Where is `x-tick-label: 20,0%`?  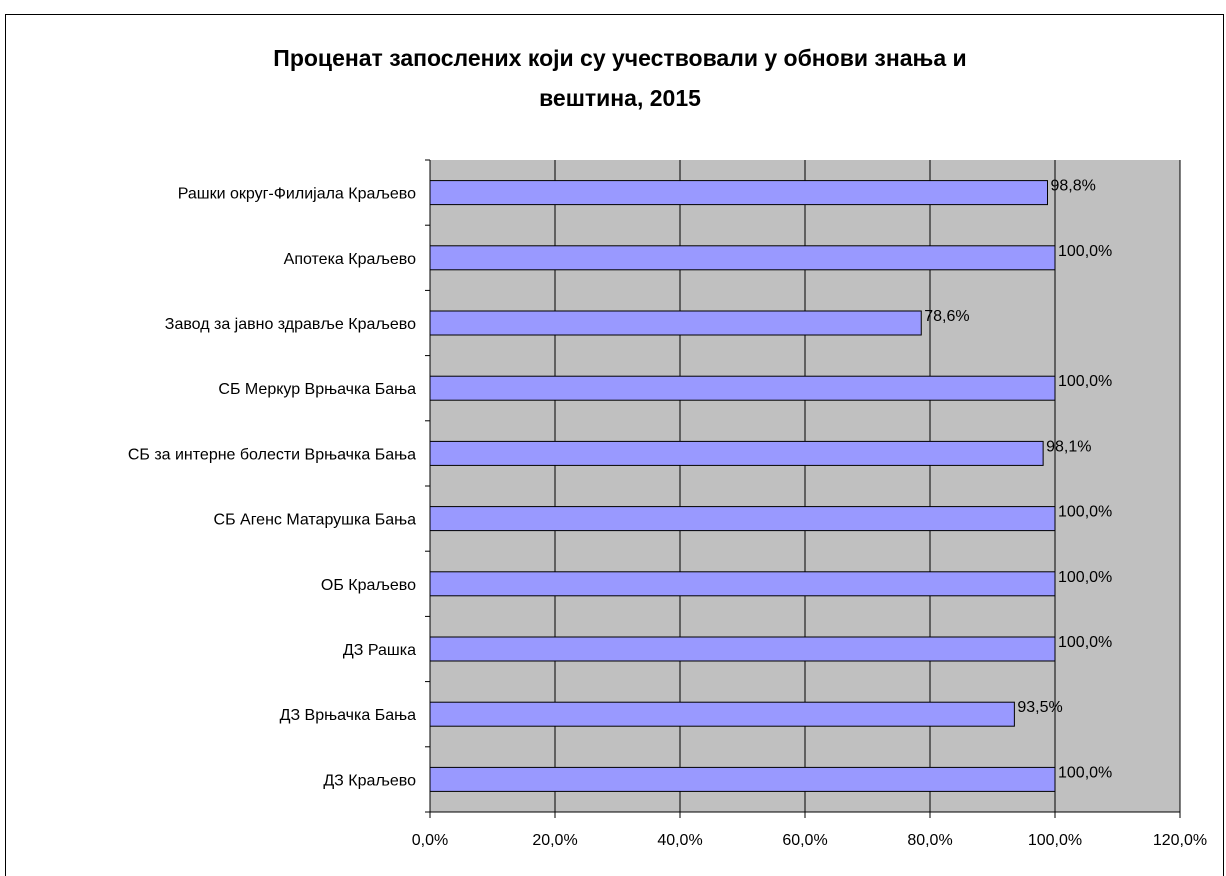
x-tick-label: 20,0% is located at coordinates (554, 840).